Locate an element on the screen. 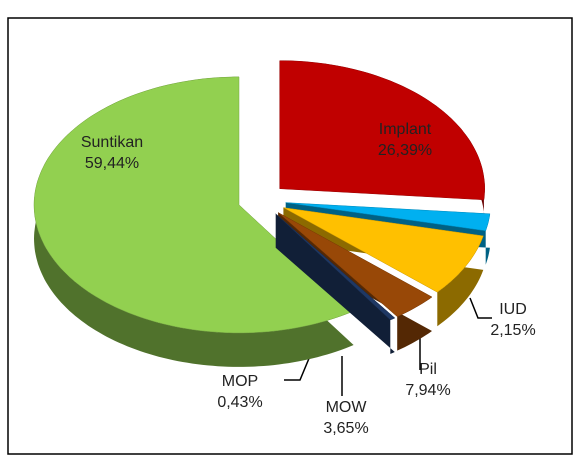 The height and width of the screenshot is (463, 581). value-label: 2,15% is located at coordinates (512, 330).